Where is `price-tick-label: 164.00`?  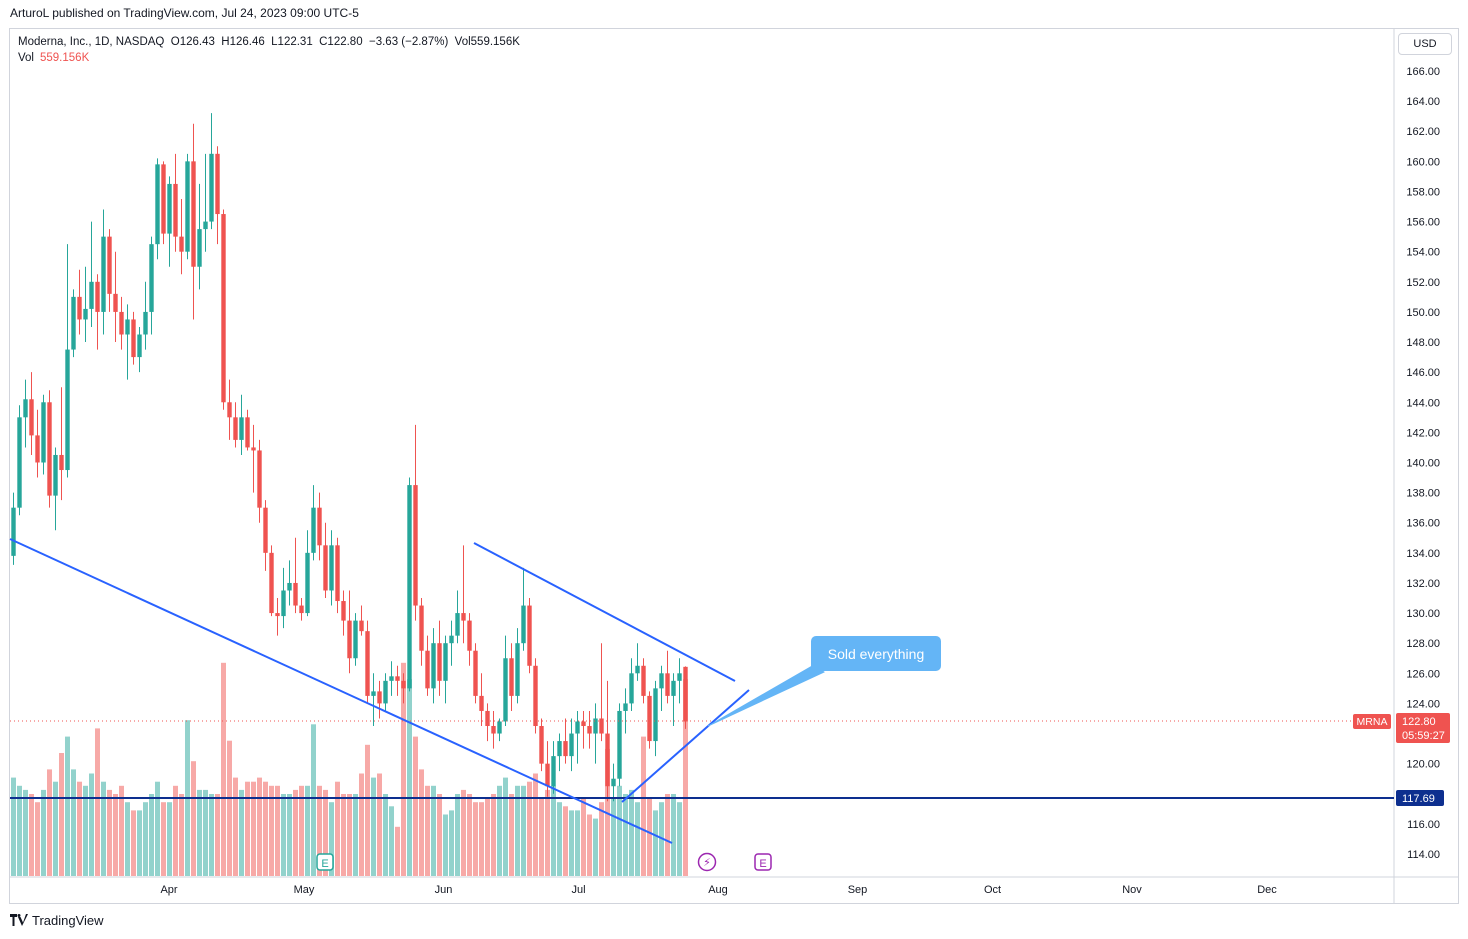
price-tick-label: 164.00 is located at coordinates (1423, 102).